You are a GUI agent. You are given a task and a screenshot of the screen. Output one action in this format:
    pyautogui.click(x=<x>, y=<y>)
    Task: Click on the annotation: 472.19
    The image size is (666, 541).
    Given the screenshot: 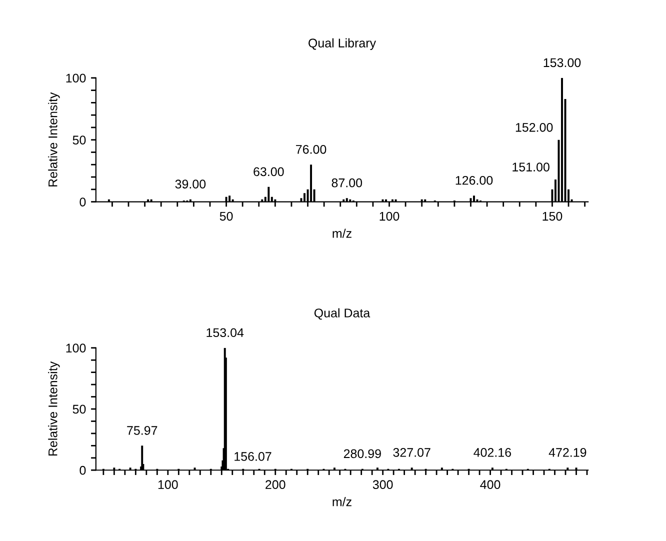 What is the action you would take?
    pyautogui.click(x=567, y=452)
    